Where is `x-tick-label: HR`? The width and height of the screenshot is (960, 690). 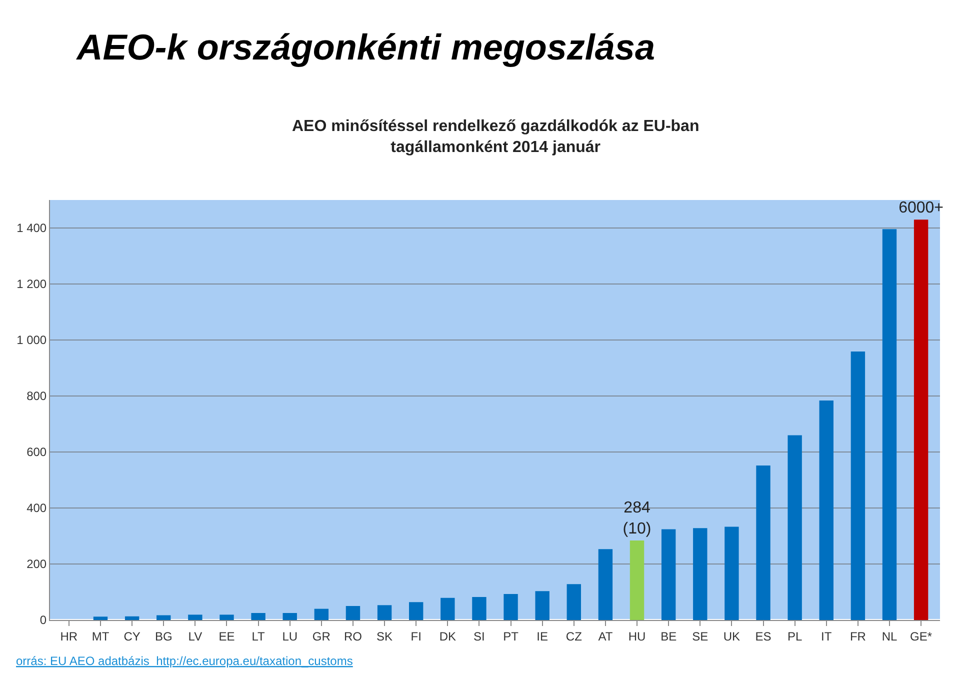 x-tick-label: HR is located at coordinates (69, 636).